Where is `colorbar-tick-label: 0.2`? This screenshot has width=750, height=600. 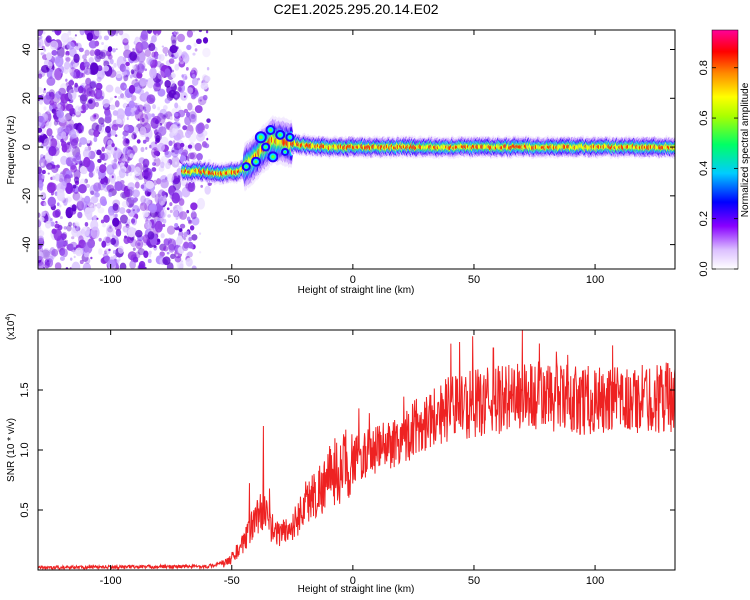 colorbar-tick-label: 0.2 is located at coordinates (704, 218).